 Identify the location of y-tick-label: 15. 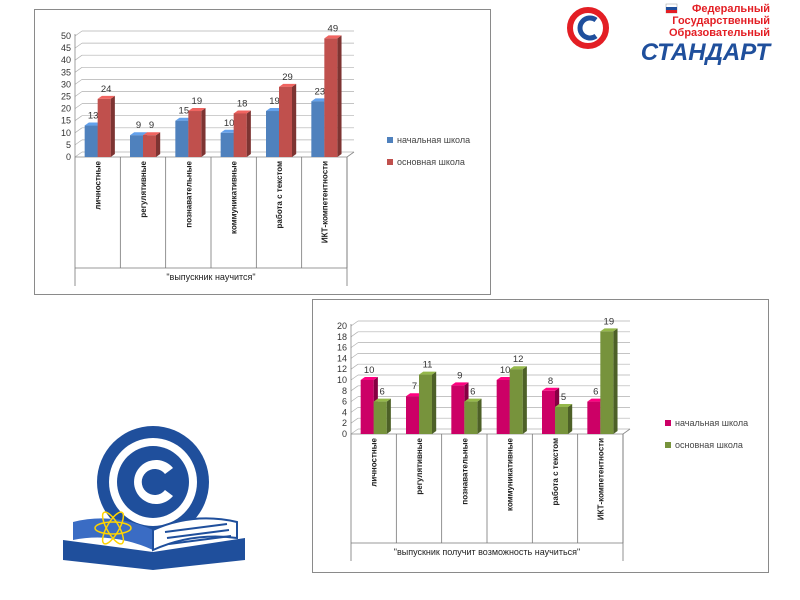
(66, 121).